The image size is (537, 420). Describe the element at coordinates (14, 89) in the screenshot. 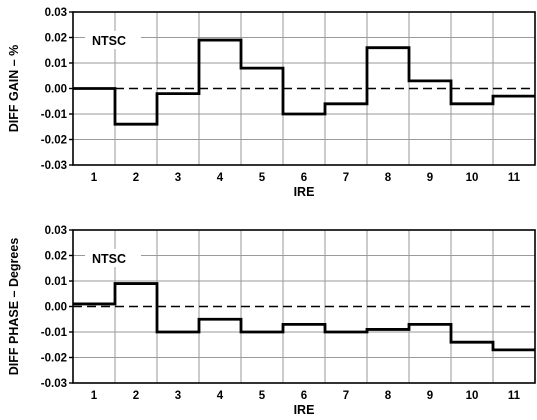

I see `y-axis-title: DIFF GAIN – %` at that location.